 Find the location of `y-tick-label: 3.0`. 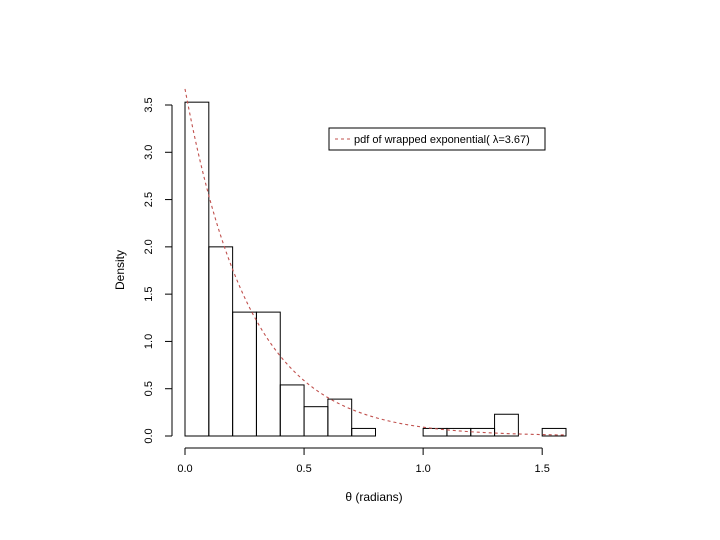

y-tick-label: 3.0 is located at coordinates (149, 152).